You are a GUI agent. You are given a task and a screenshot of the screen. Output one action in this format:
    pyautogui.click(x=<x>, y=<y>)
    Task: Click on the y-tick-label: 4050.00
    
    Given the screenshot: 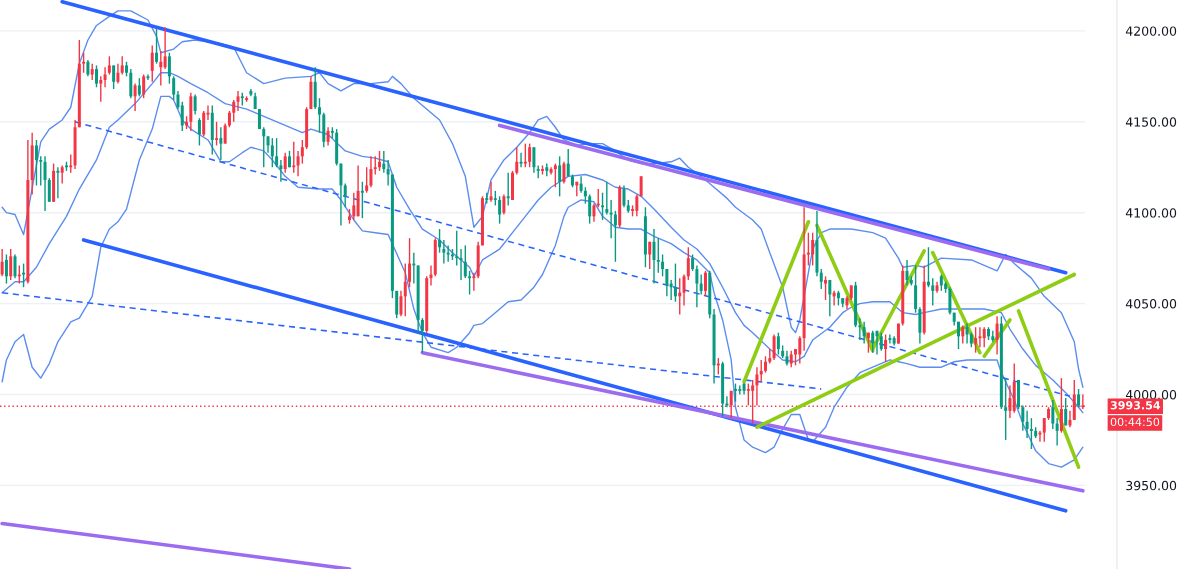 What is the action you would take?
    pyautogui.click(x=1151, y=304)
    